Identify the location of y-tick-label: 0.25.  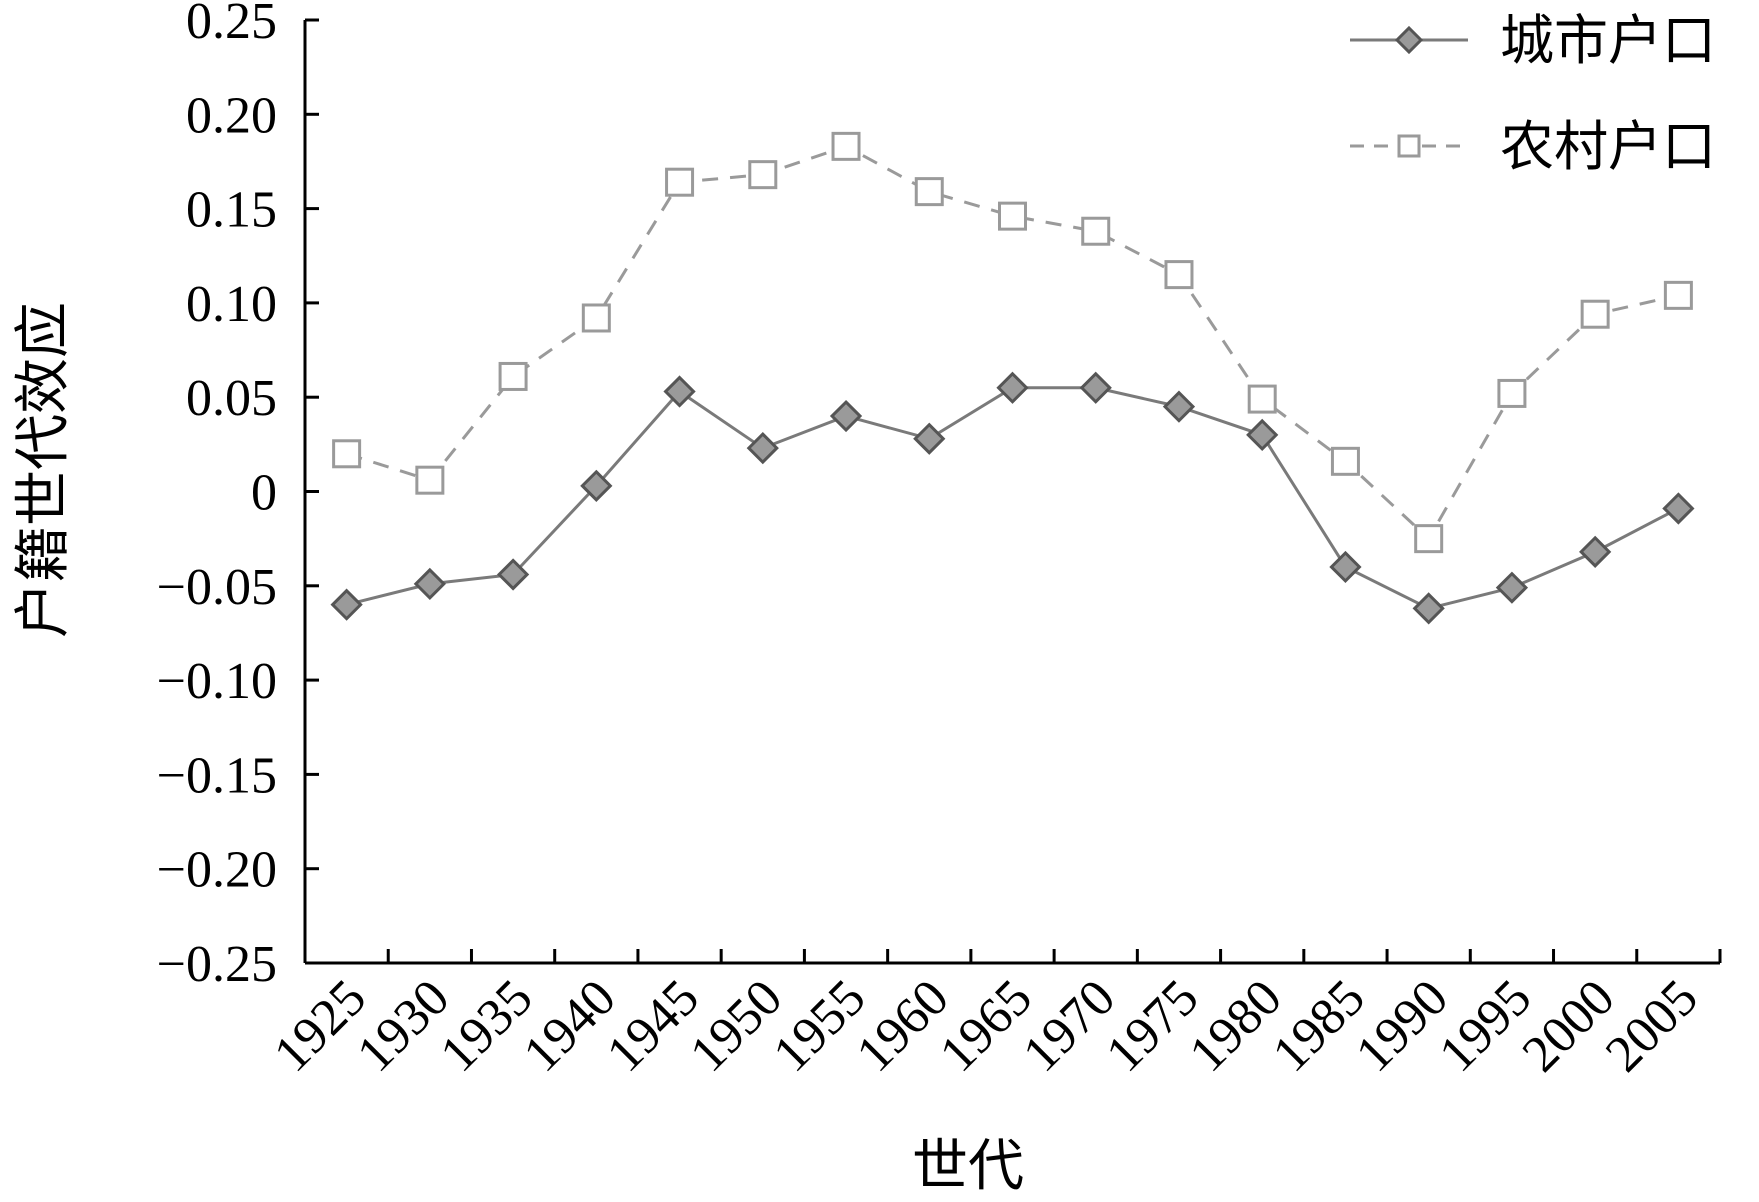
(231, 25).